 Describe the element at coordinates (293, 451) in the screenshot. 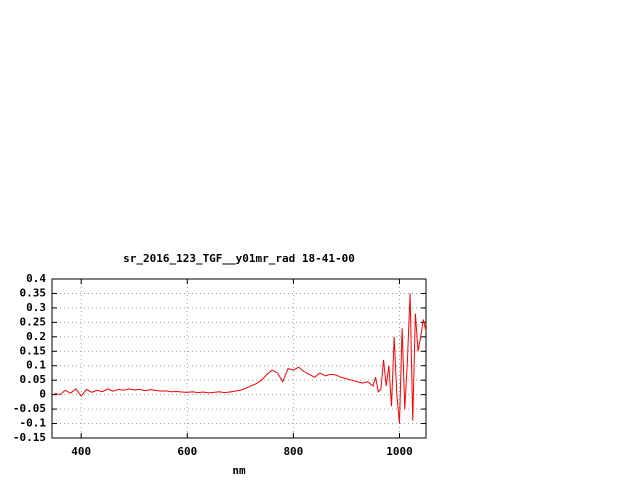

I see `x-tick-label: 800` at that location.